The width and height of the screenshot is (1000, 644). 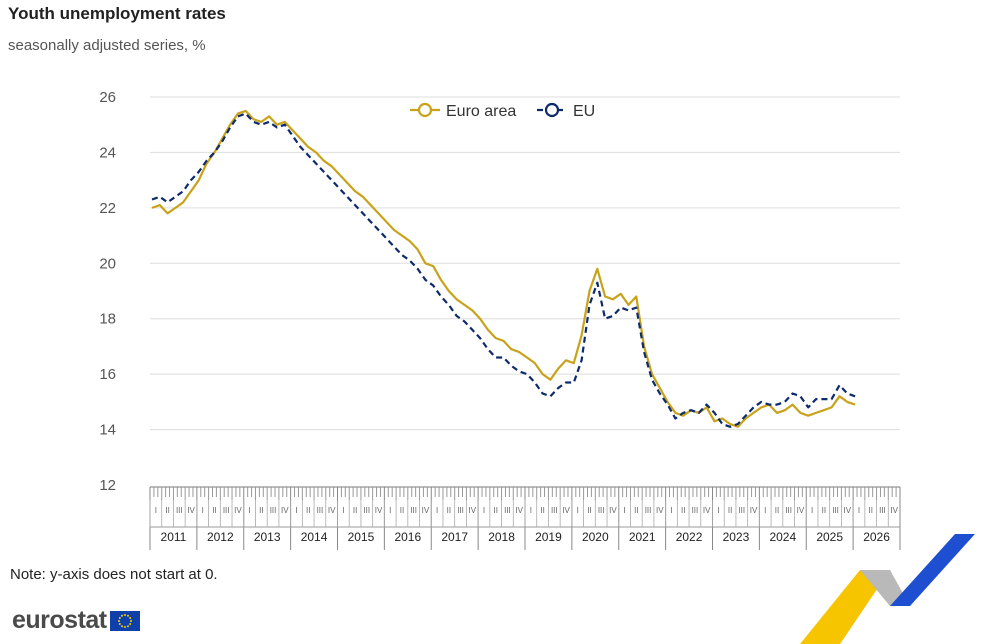 I want to click on y-tick-label: 20, so click(x=107, y=263).